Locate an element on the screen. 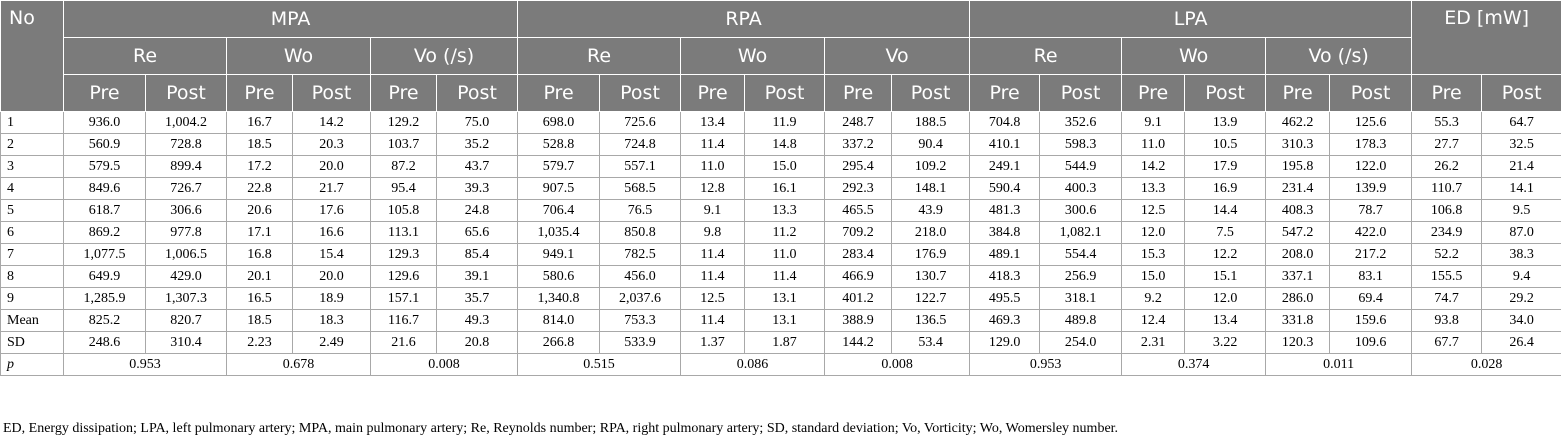 The height and width of the screenshot is (440, 1561). table-cell: 43.9 is located at coordinates (931, 210).